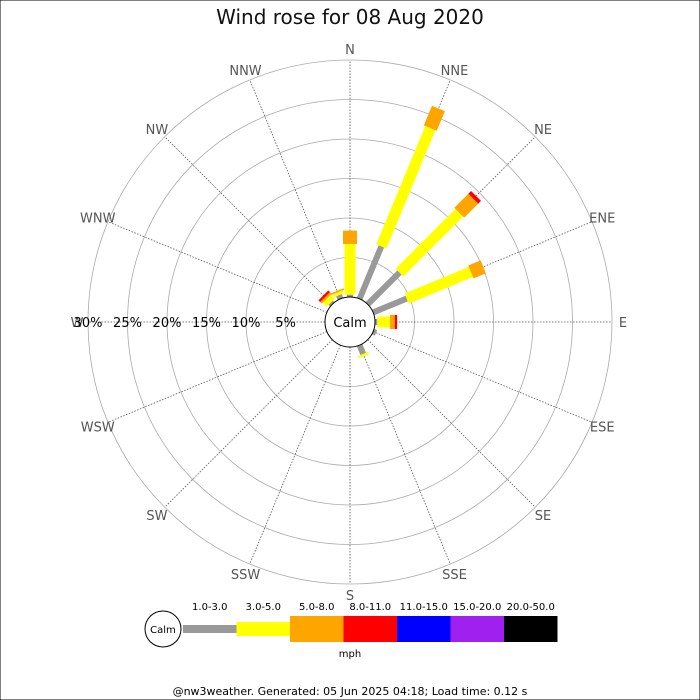 Image resolution: width=700 pixels, height=700 pixels. I want to click on direction-label-ene: ENE, so click(602, 219).